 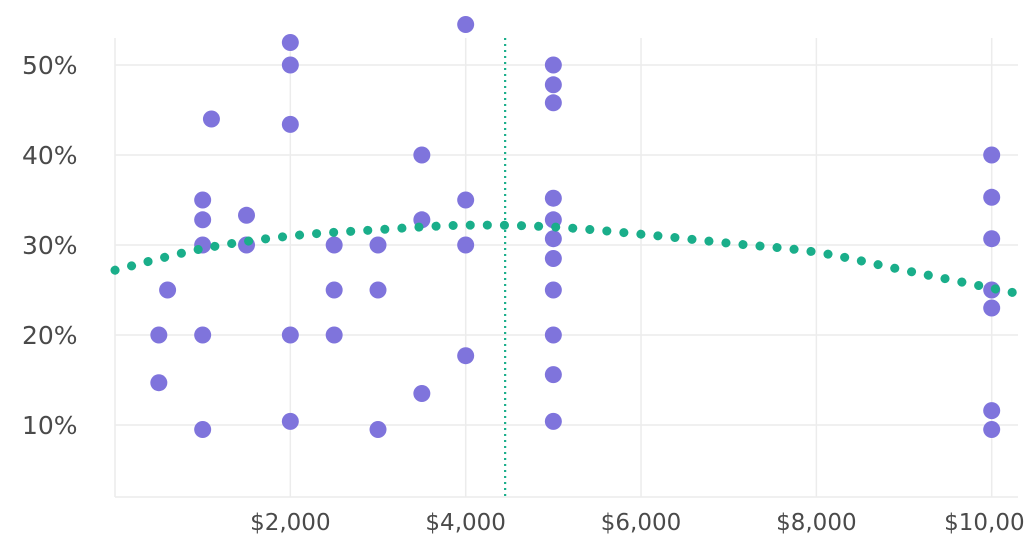 I want to click on y-tick-label: 10%, so click(x=50, y=425).